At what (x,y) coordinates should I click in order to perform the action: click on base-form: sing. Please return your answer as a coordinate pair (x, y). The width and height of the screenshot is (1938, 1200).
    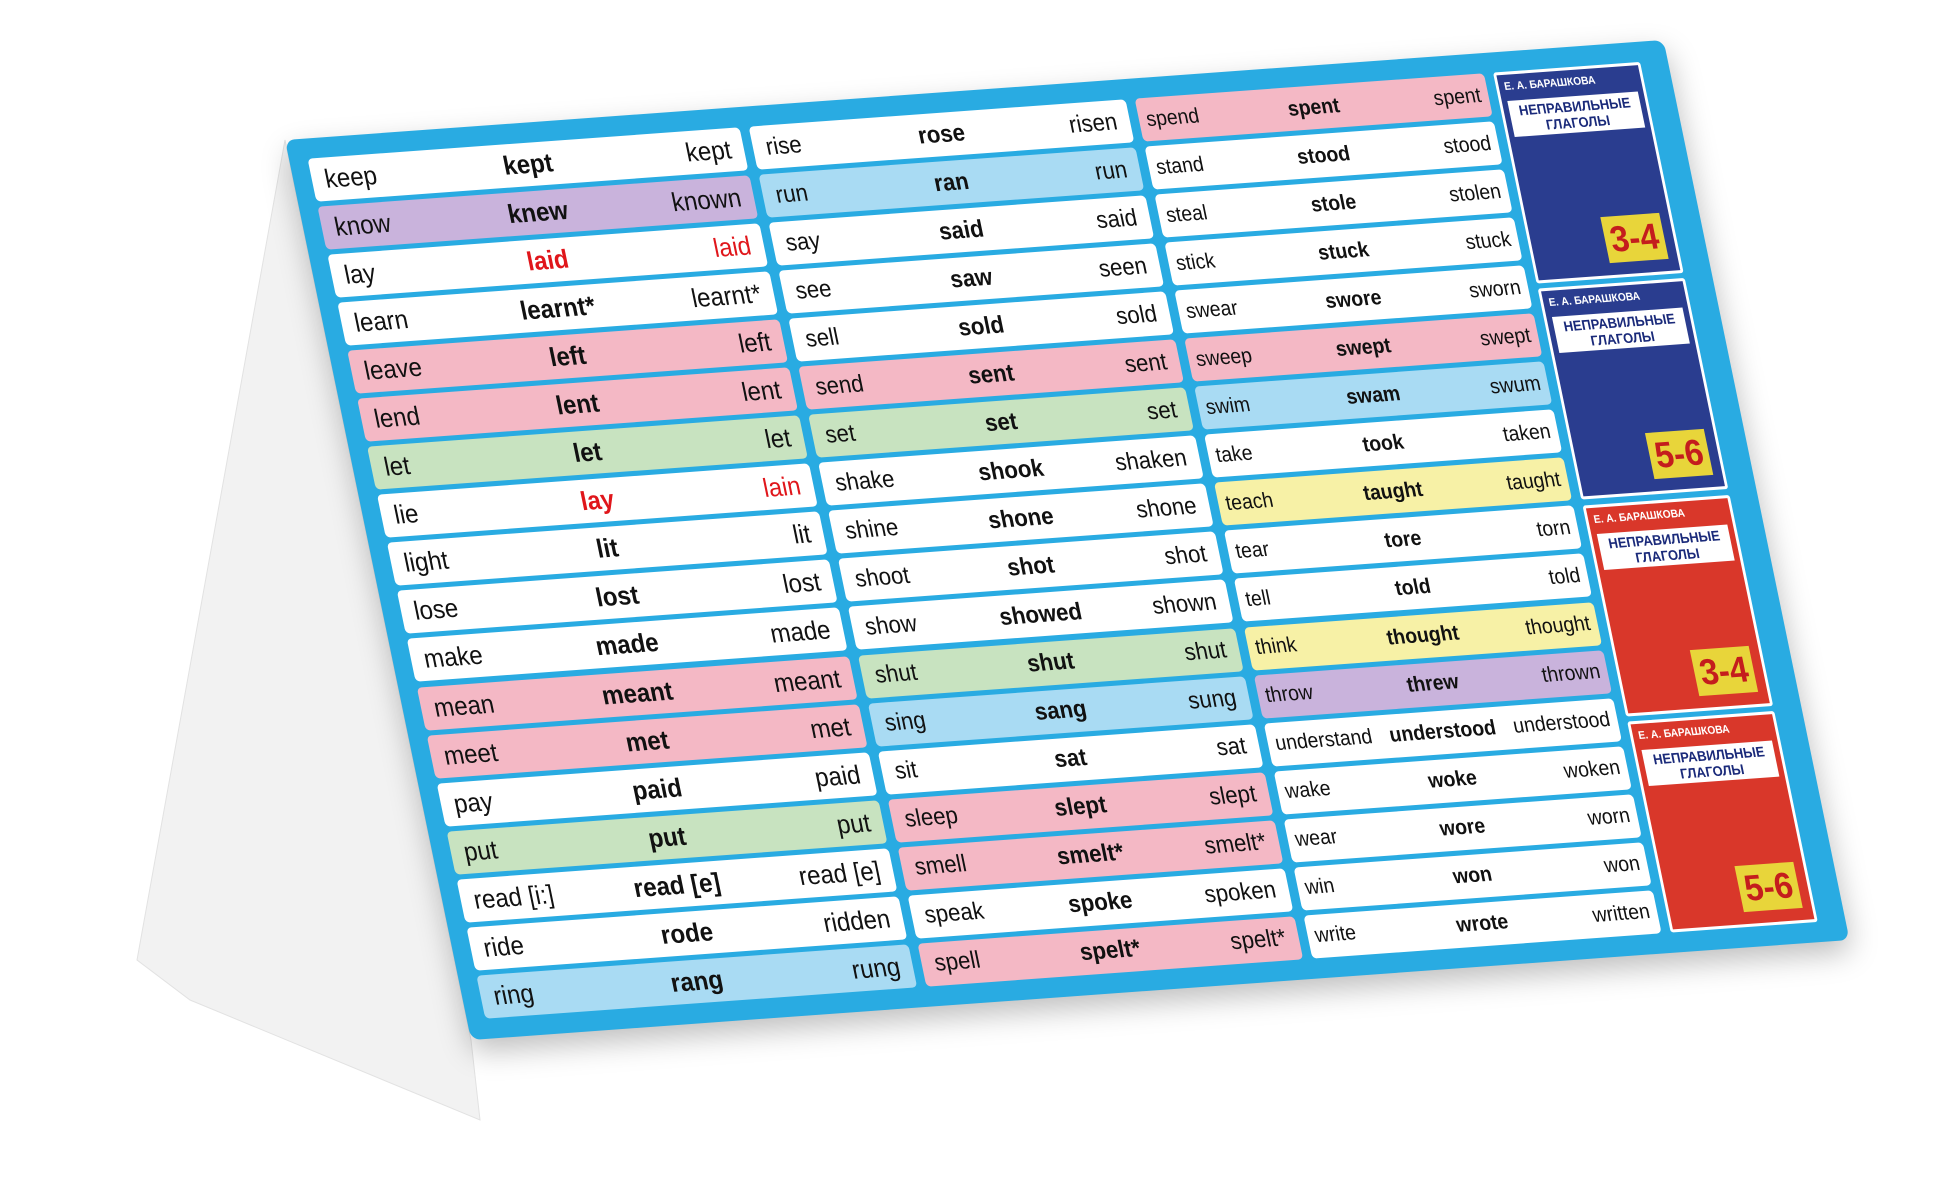
    Looking at the image, I should click on (905, 721).